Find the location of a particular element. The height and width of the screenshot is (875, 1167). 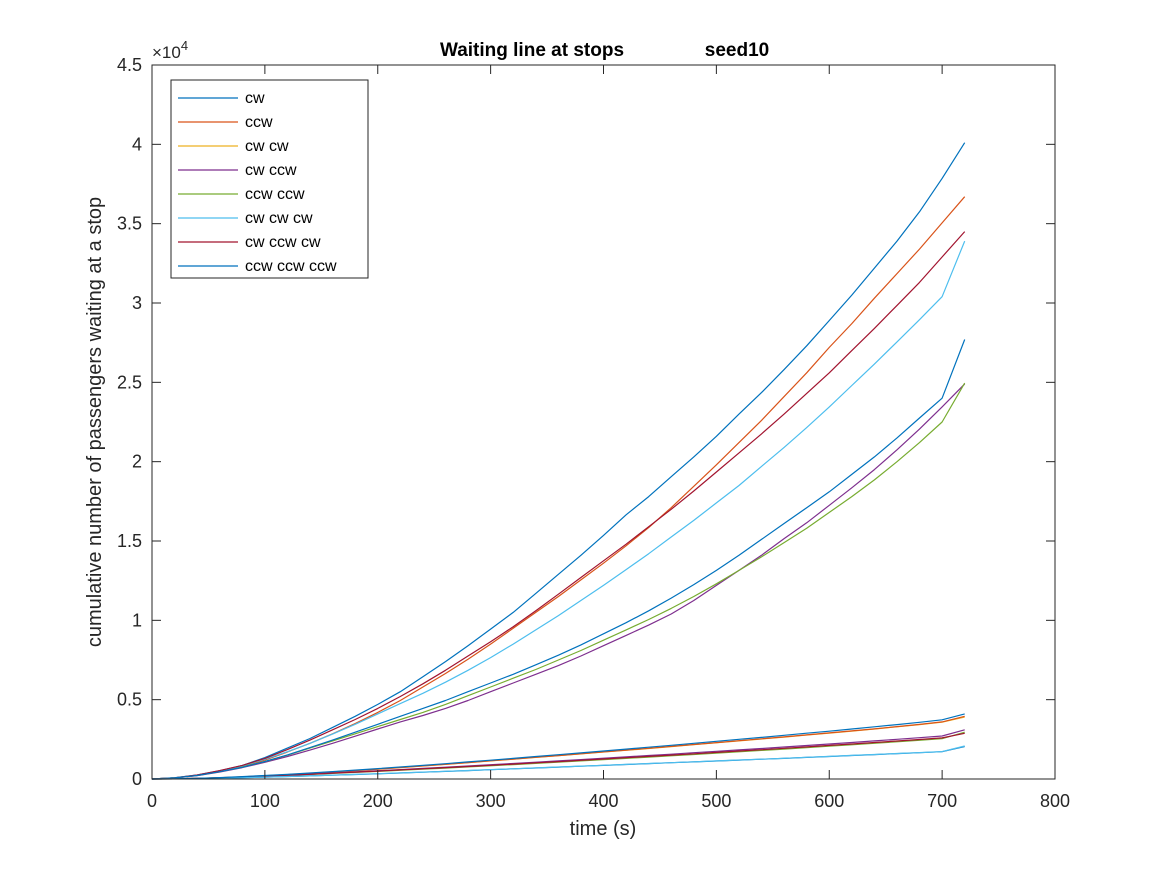

x-tick-label: 800 is located at coordinates (1055, 801).